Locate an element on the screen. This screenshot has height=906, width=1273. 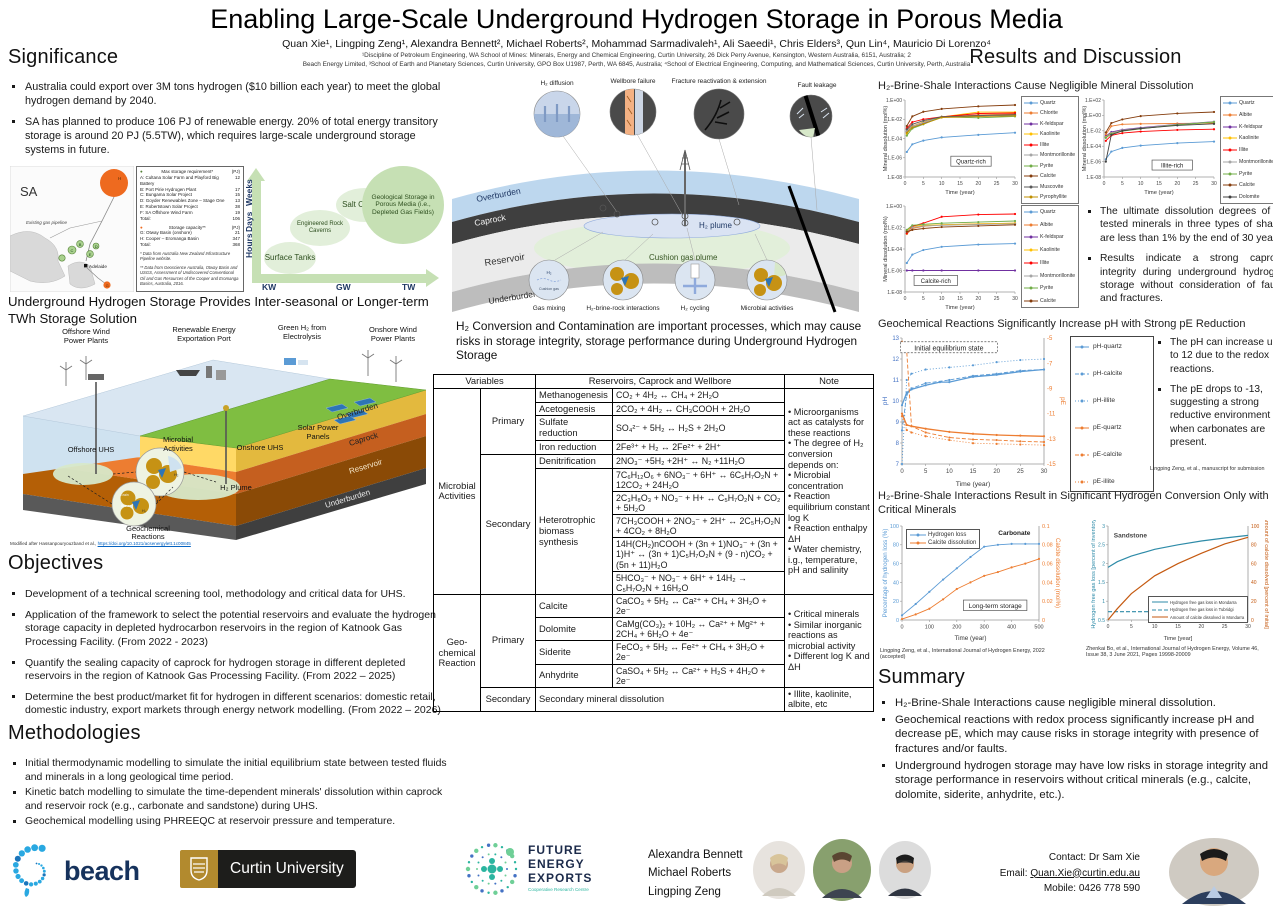
fracture-inset is located at coordinates (719, 114).